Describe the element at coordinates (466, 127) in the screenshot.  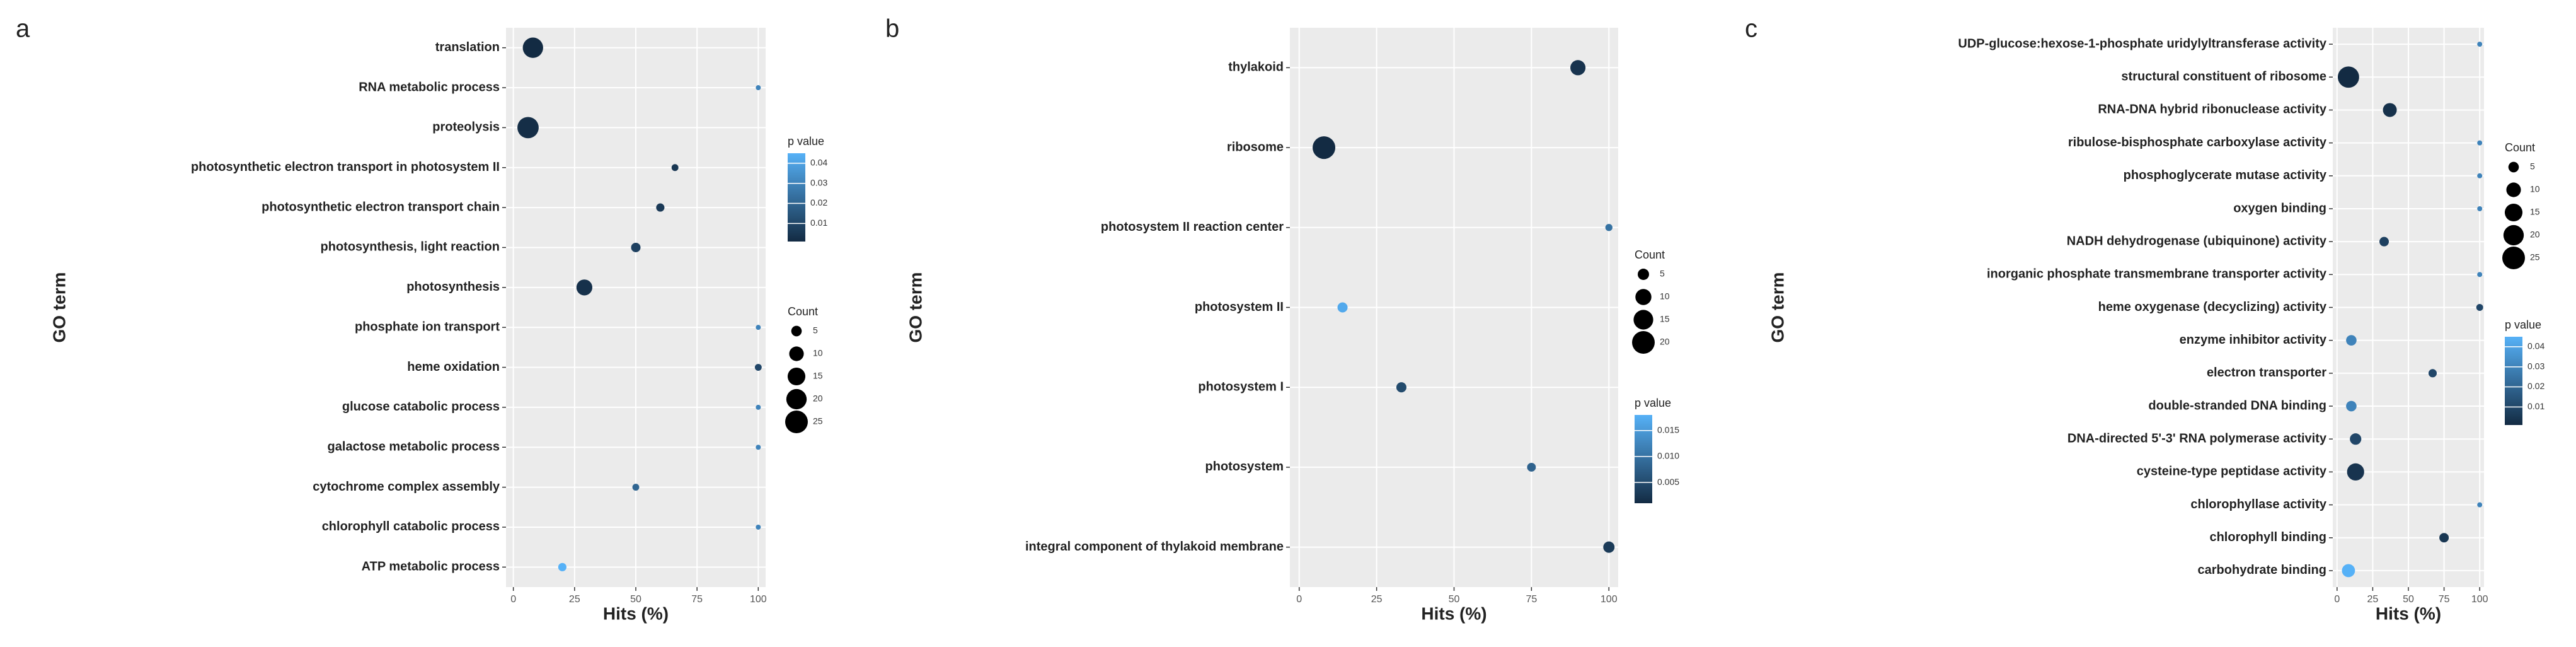
I see `y-tick-label: proteolysis` at that location.